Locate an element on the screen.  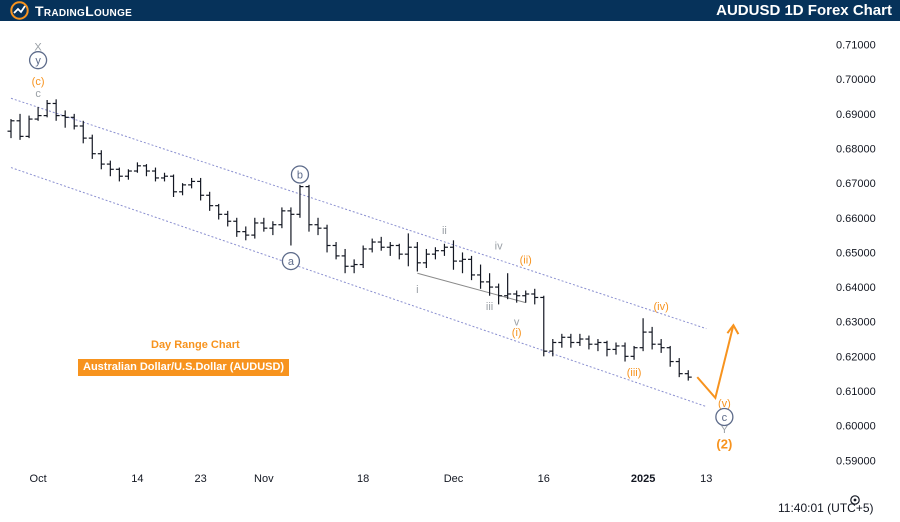
instrument-badge: Australian Dollar/U.S.Dollar (AUDUSD) is located at coordinates (184, 367).